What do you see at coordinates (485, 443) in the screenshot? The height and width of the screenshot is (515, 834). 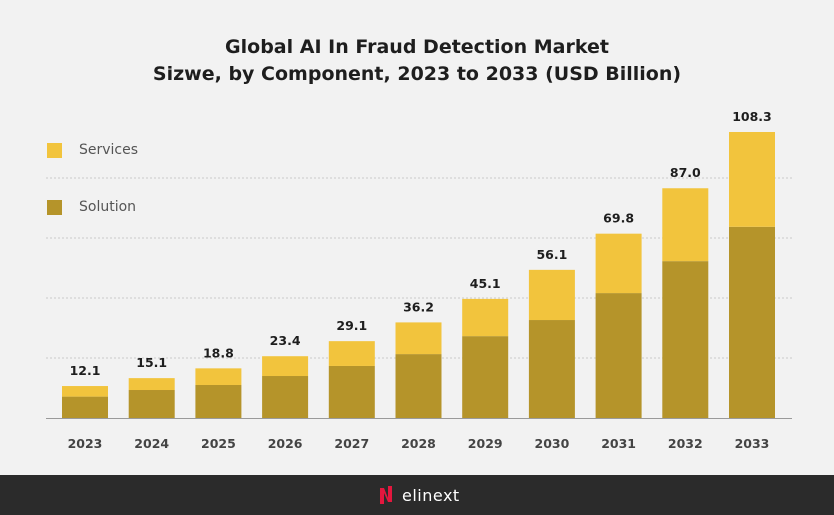 I see `x-tick-label-2029: 2029` at bounding box center [485, 443].